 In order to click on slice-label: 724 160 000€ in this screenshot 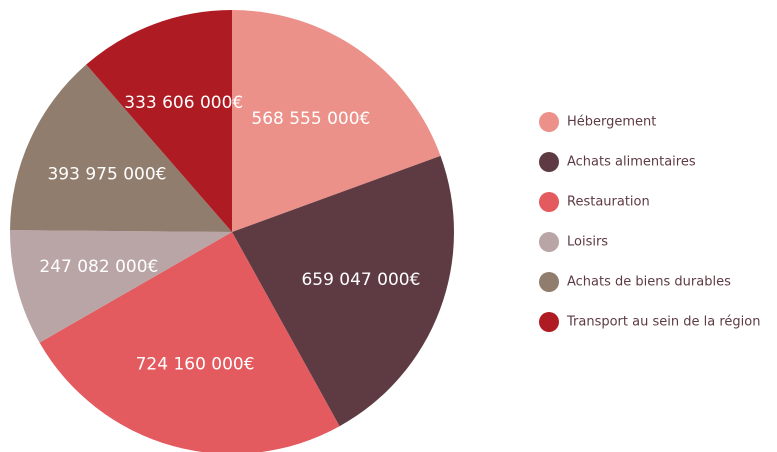, I will do `click(195, 365)`.